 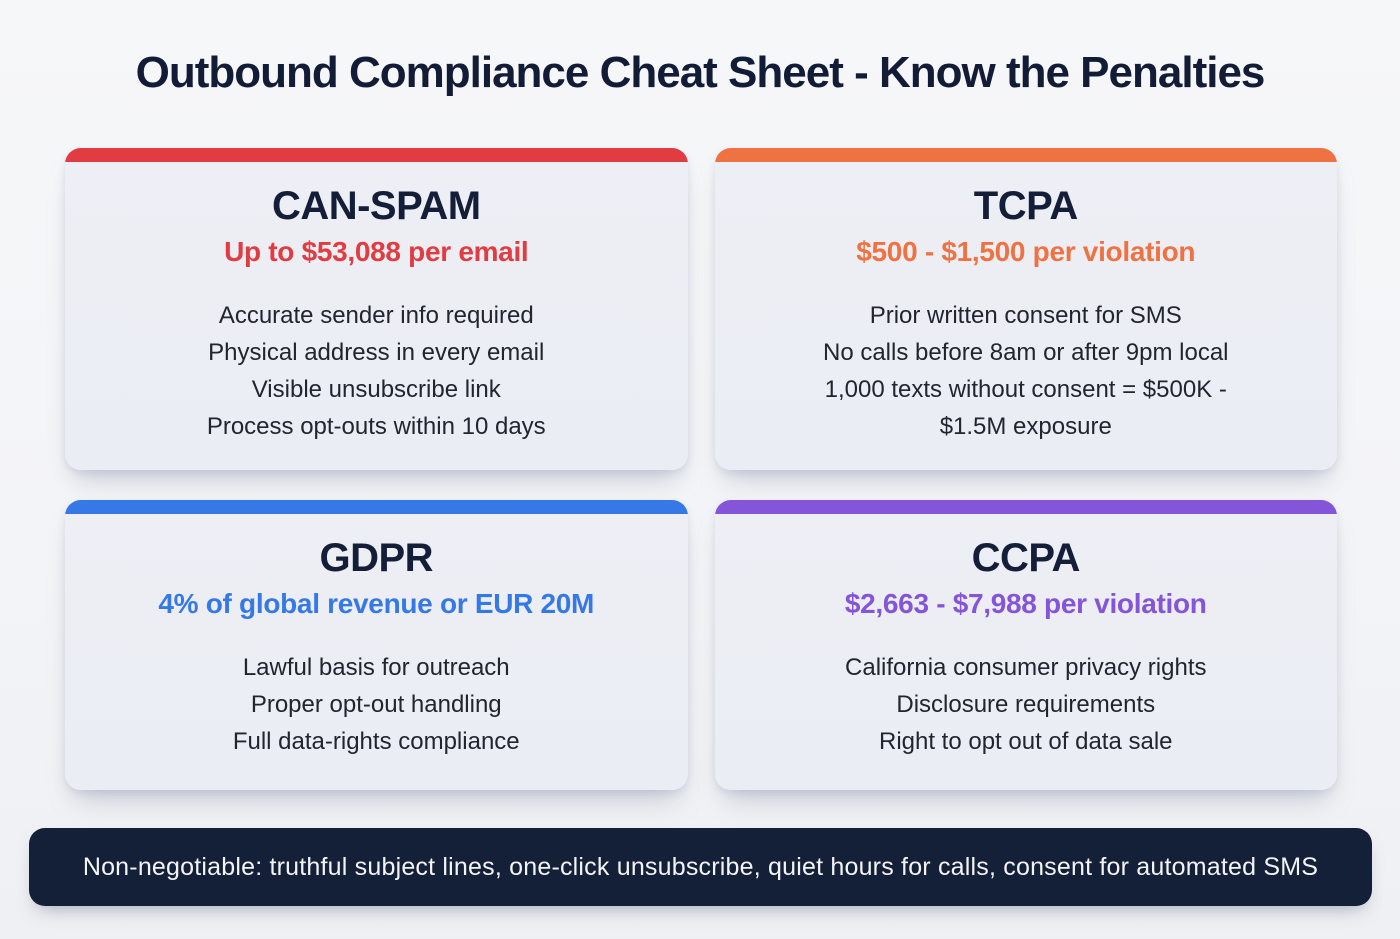 What do you see at coordinates (376, 667) in the screenshot?
I see `gdpr-point: Lawful basis for outreach` at bounding box center [376, 667].